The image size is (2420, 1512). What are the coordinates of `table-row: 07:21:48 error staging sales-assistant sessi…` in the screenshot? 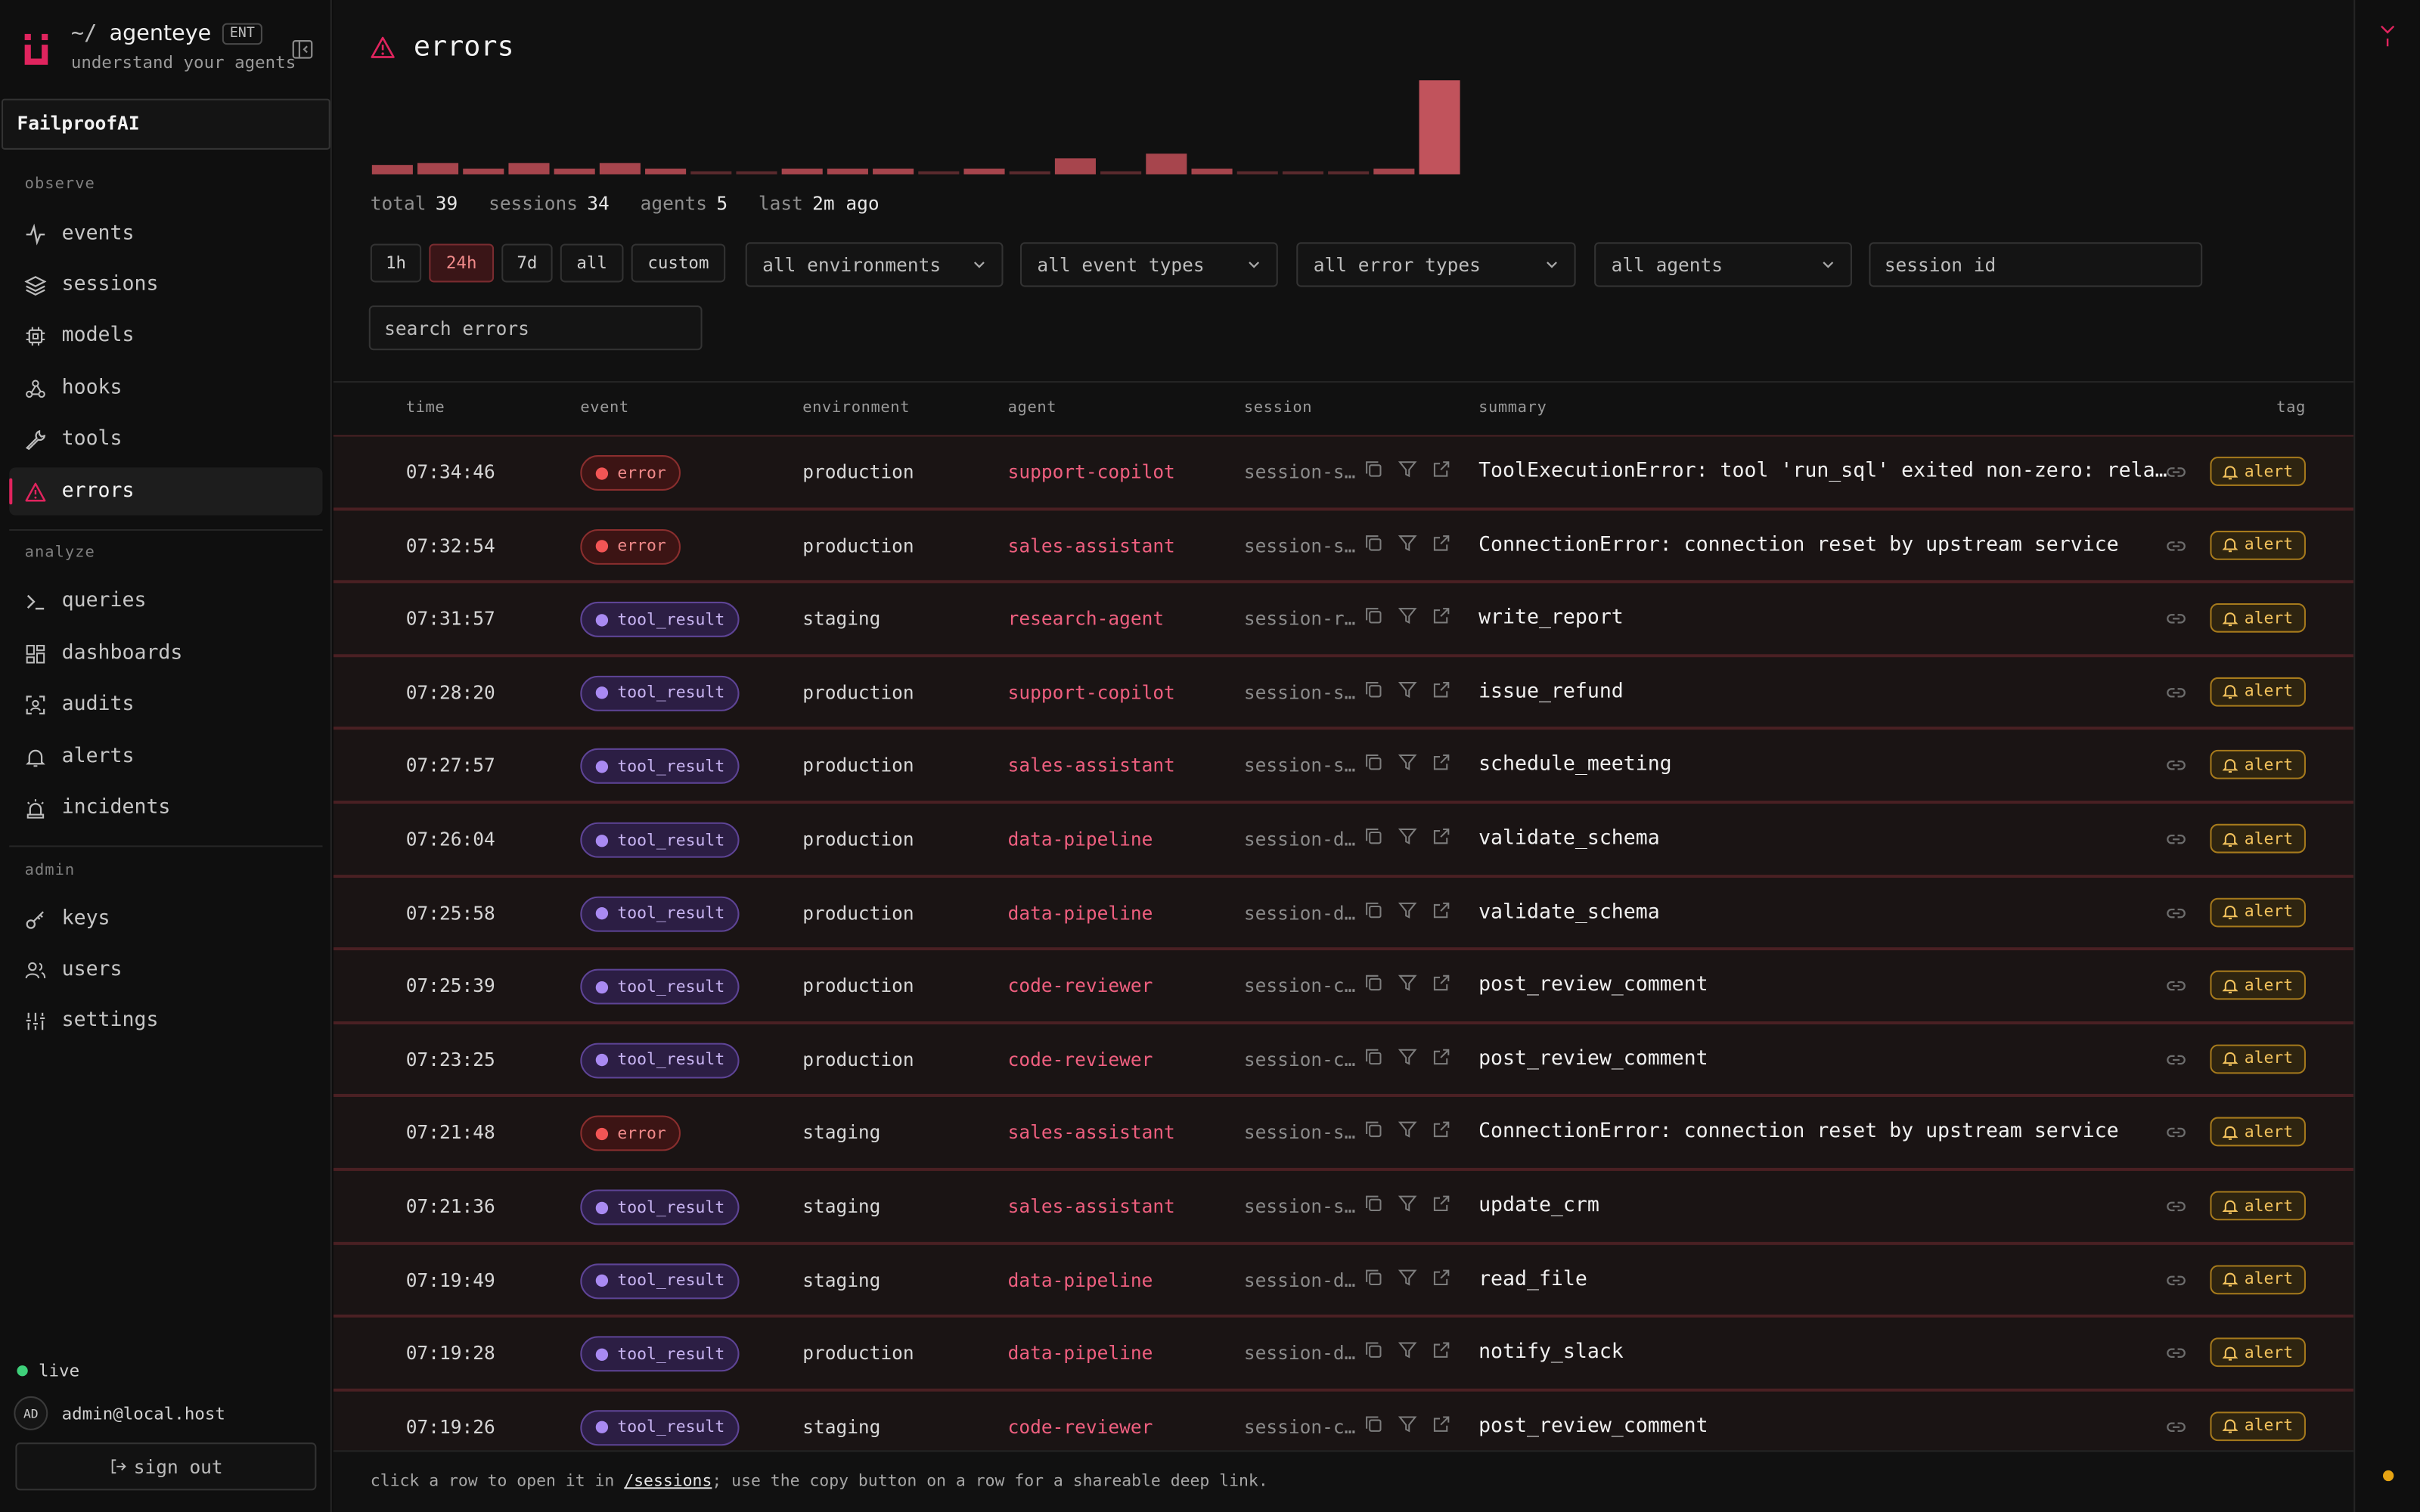 It's located at (1343, 1134).